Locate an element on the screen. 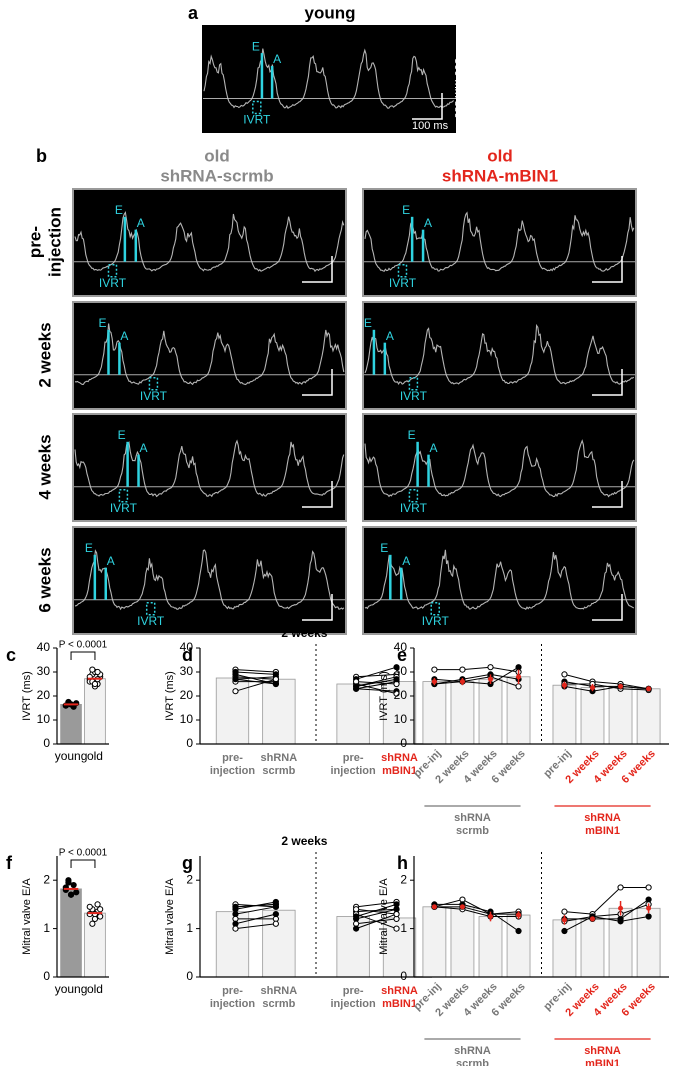 The height and width of the screenshot is (1066, 675). a-label: A is located at coordinates (144, 448).